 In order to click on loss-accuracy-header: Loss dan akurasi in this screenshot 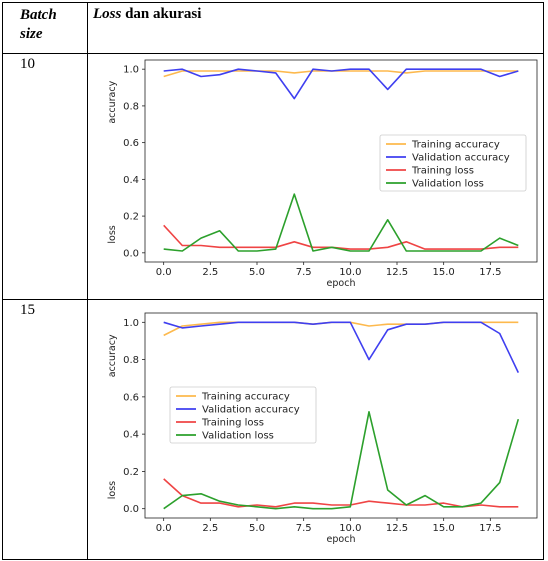, I will do `click(147, 14)`.